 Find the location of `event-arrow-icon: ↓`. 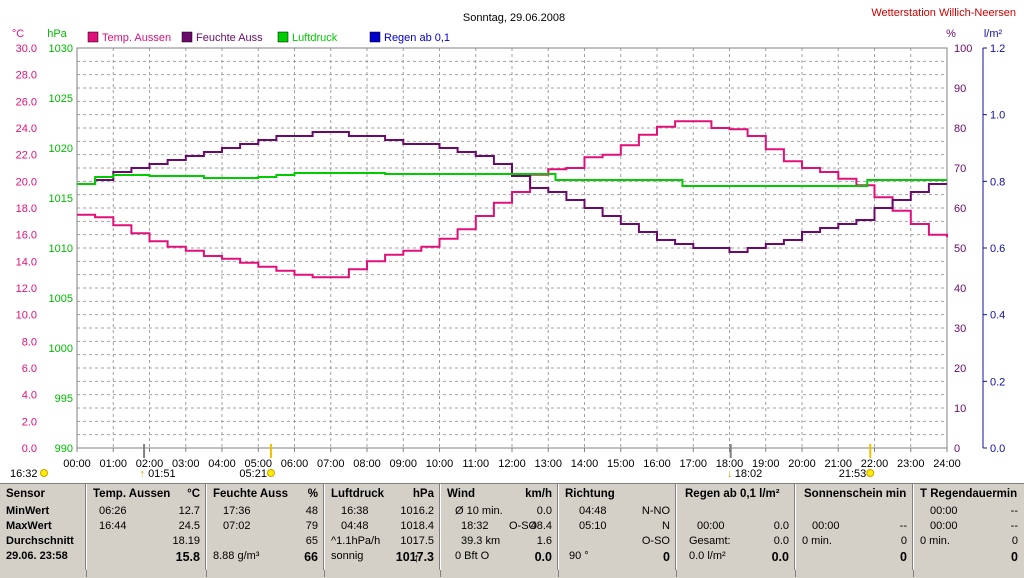

event-arrow-icon: ↓ is located at coordinates (730, 474).